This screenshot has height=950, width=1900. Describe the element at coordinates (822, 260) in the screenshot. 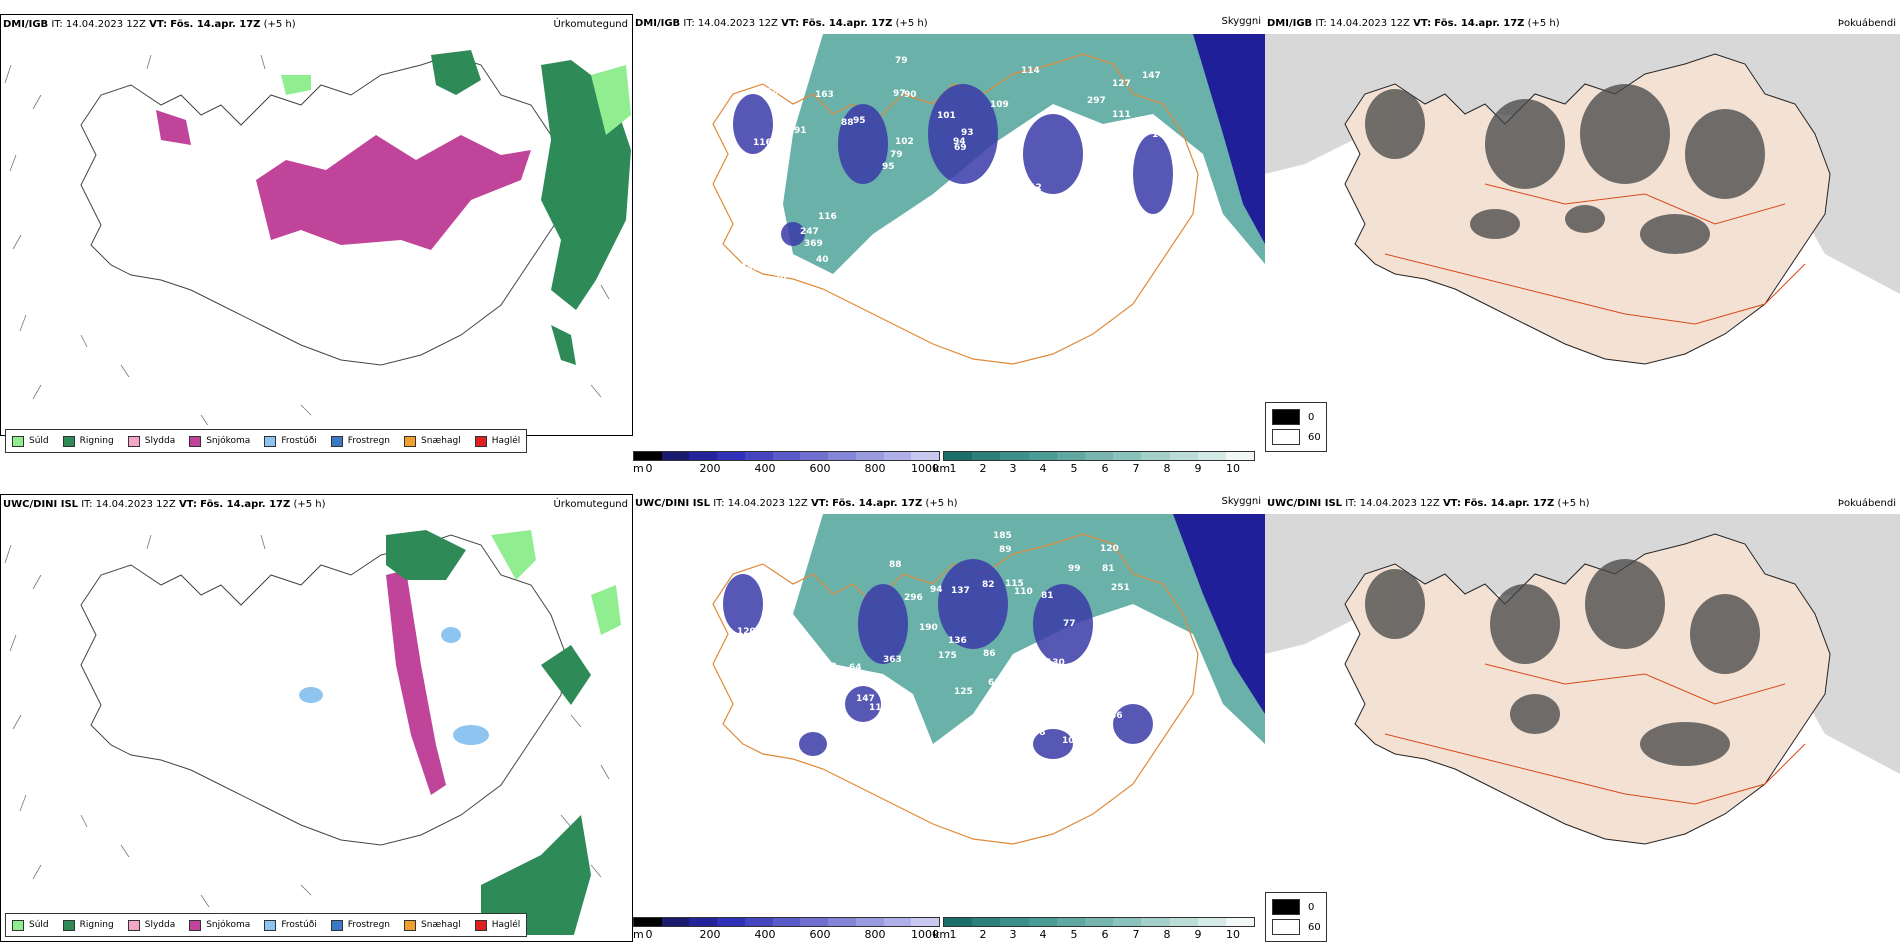

I see `visibility-value-label: 40` at that location.